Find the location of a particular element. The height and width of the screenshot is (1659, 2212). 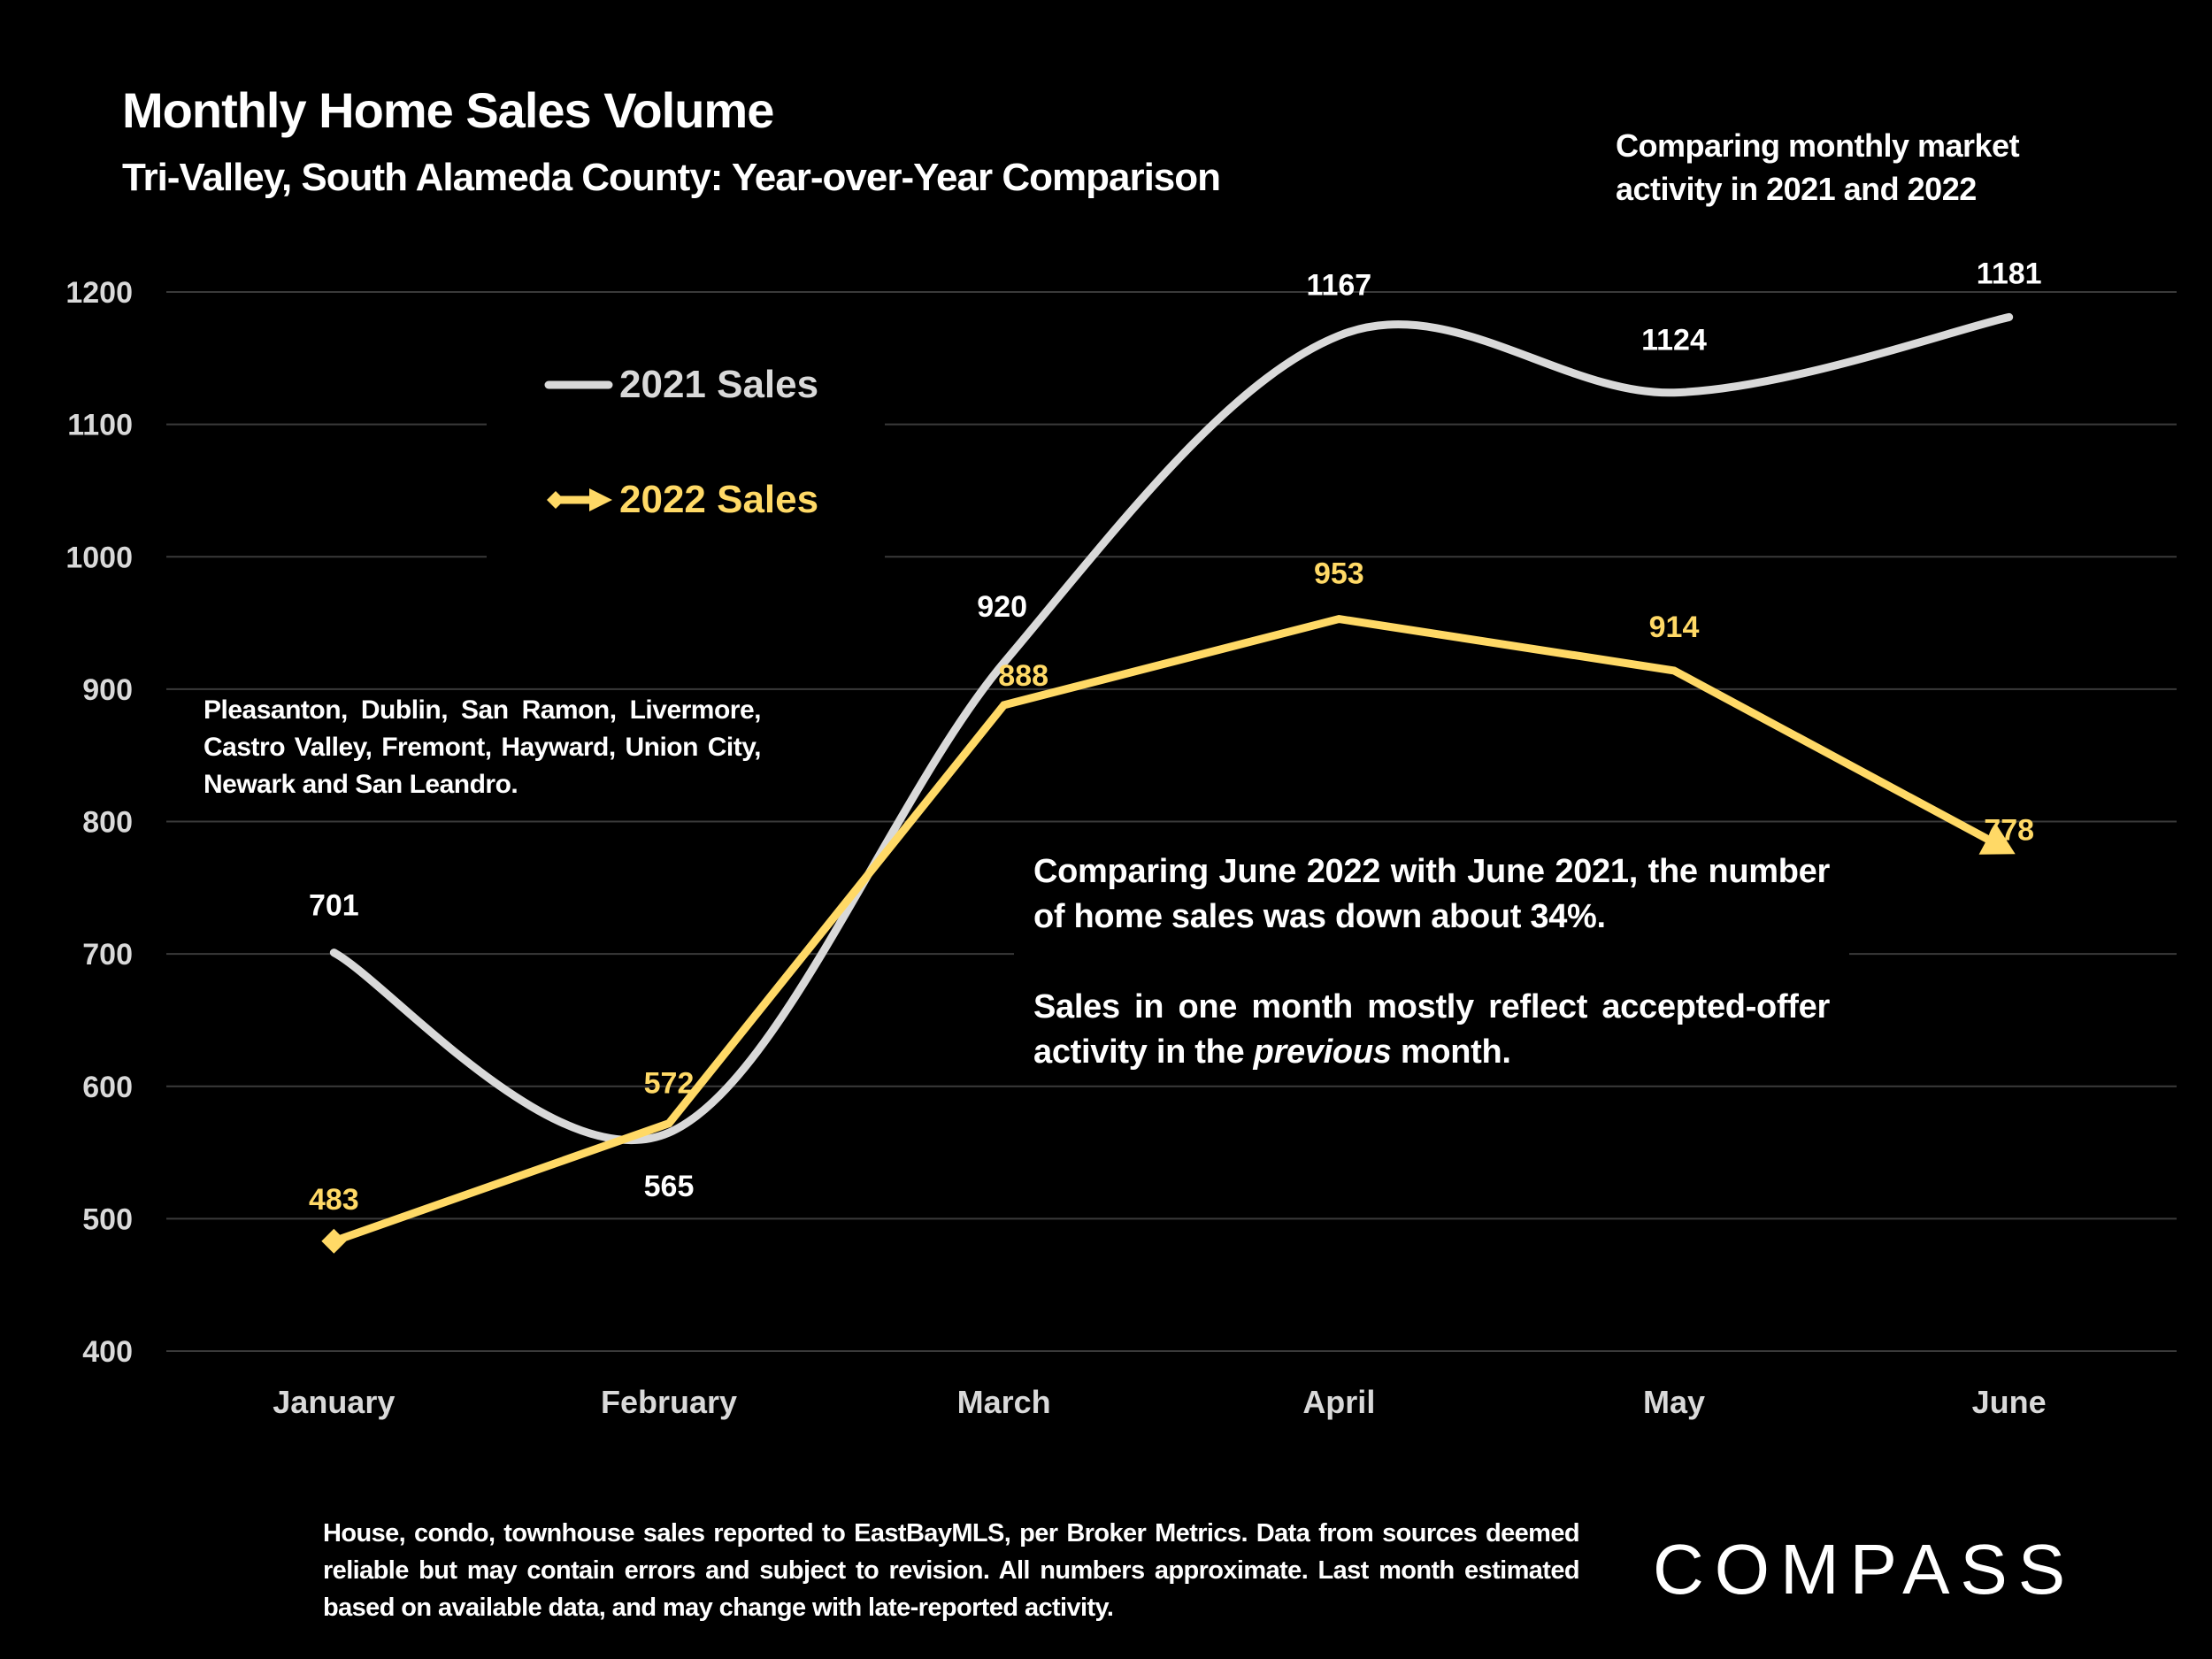

y-tick-label: 700 is located at coordinates (108, 955).